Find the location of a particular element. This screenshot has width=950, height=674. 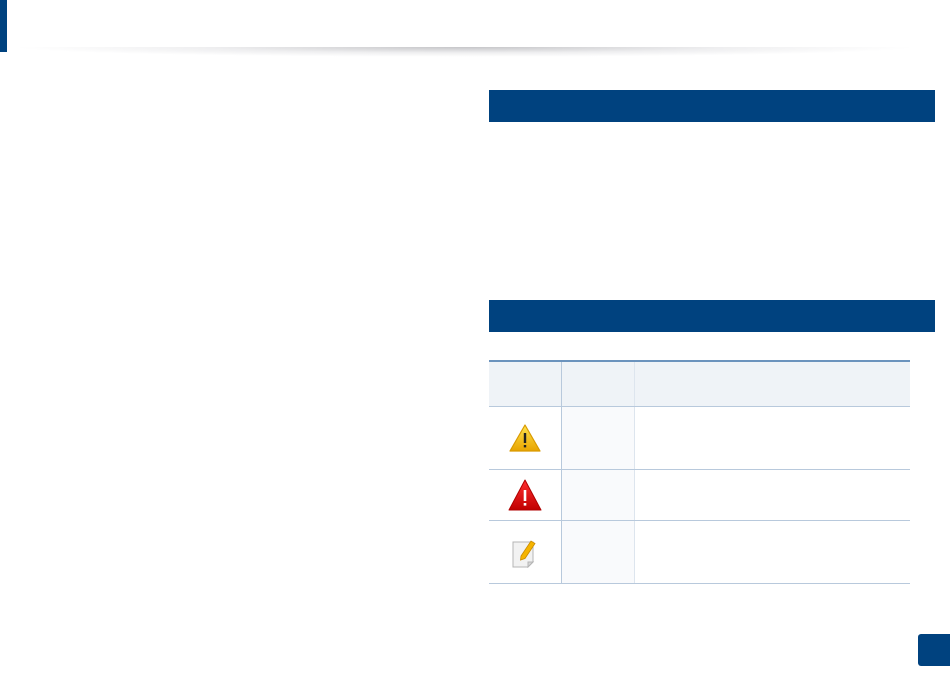

caution-icon is located at coordinates (525, 495).